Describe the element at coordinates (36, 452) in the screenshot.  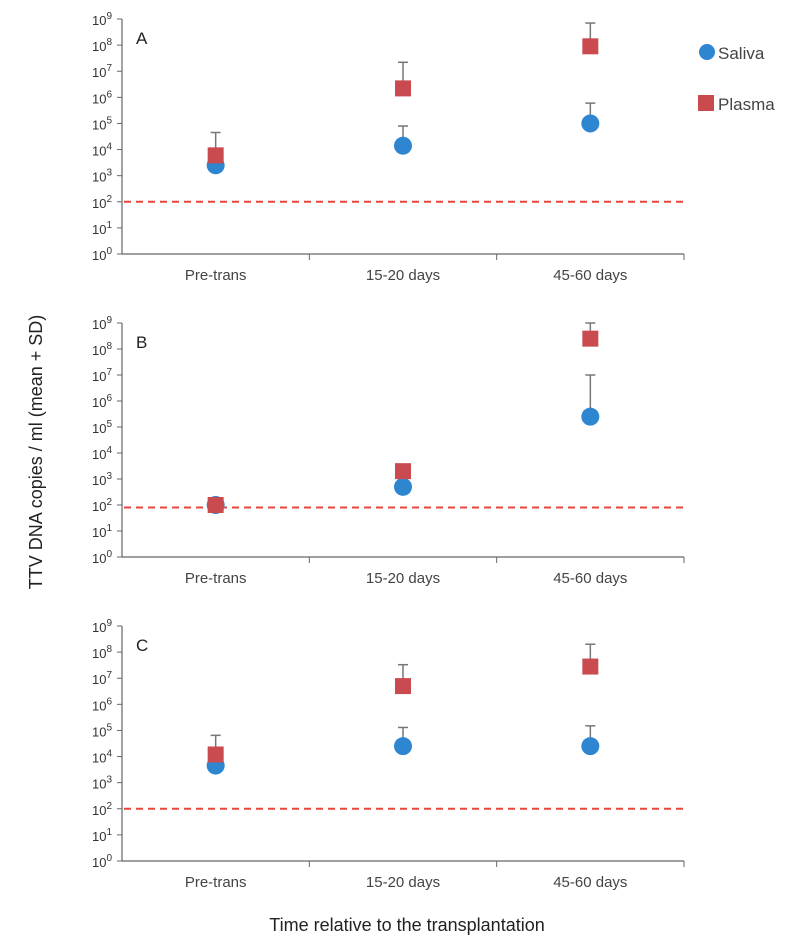
I see `y-axis-title: TTV DNA copies / ml (mean + SD)` at that location.